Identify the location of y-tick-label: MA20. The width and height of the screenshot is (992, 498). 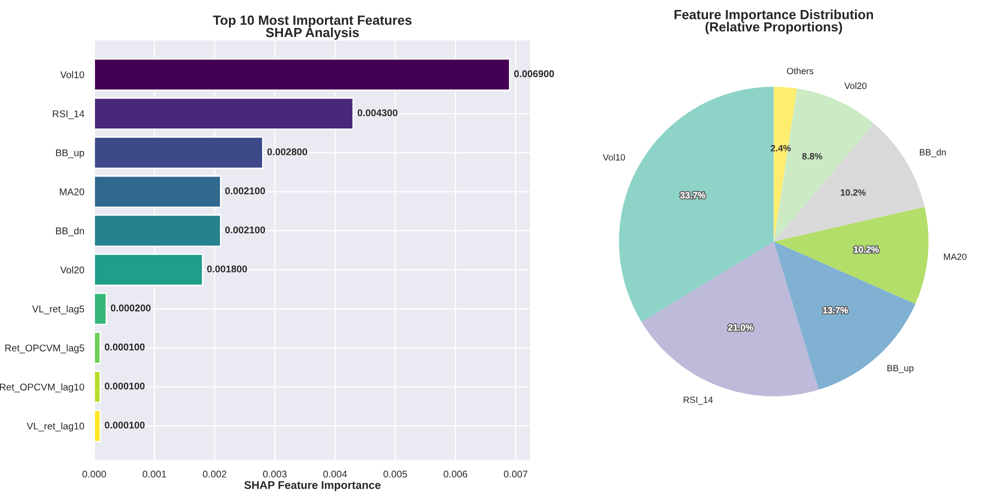
(72, 192).